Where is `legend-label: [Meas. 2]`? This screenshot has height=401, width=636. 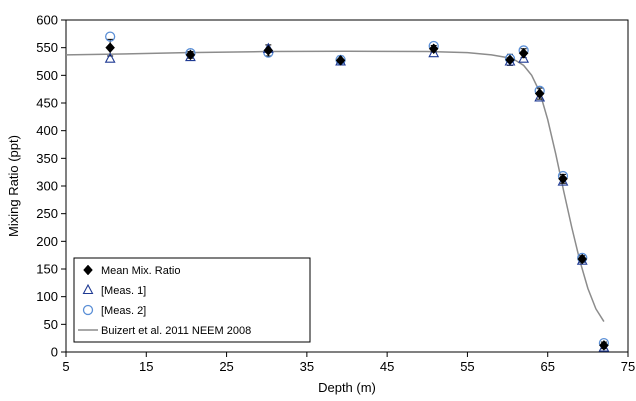
legend-label: [Meas. 2] is located at coordinates (123, 311).